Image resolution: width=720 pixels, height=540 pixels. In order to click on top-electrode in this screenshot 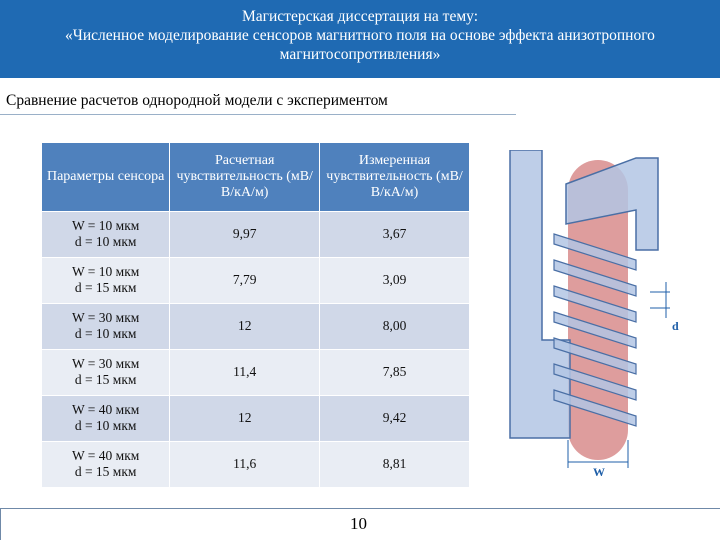, I will do `click(612, 204)`.